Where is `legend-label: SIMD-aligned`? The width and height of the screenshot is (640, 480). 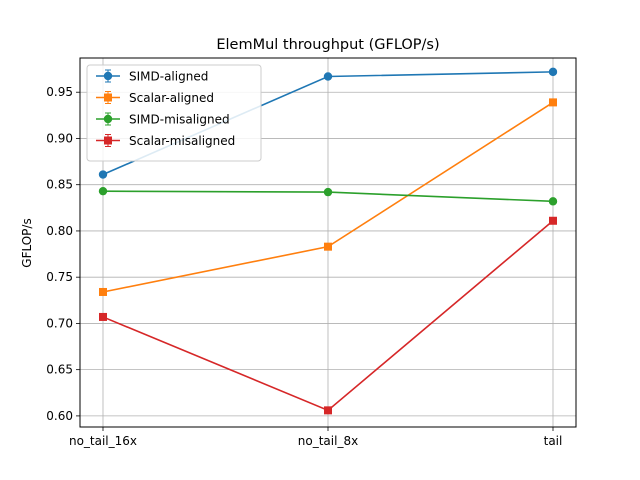 legend-label: SIMD-aligned is located at coordinates (168, 77).